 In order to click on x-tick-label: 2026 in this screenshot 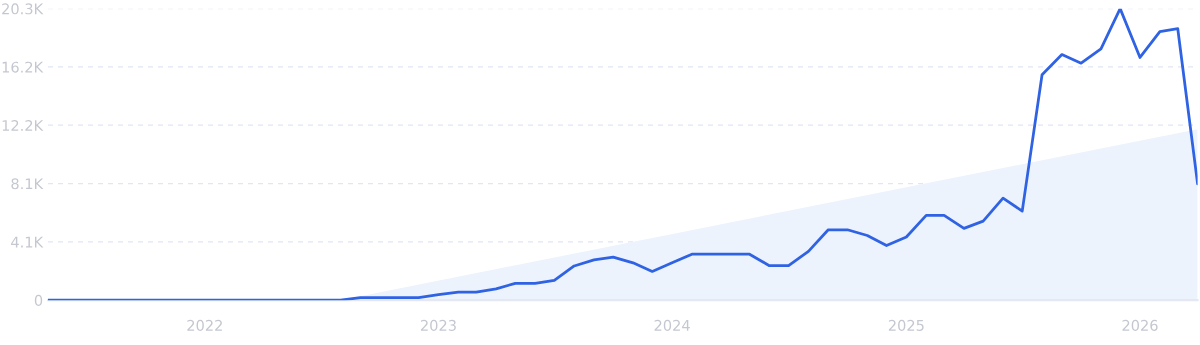, I will do `click(1140, 325)`.